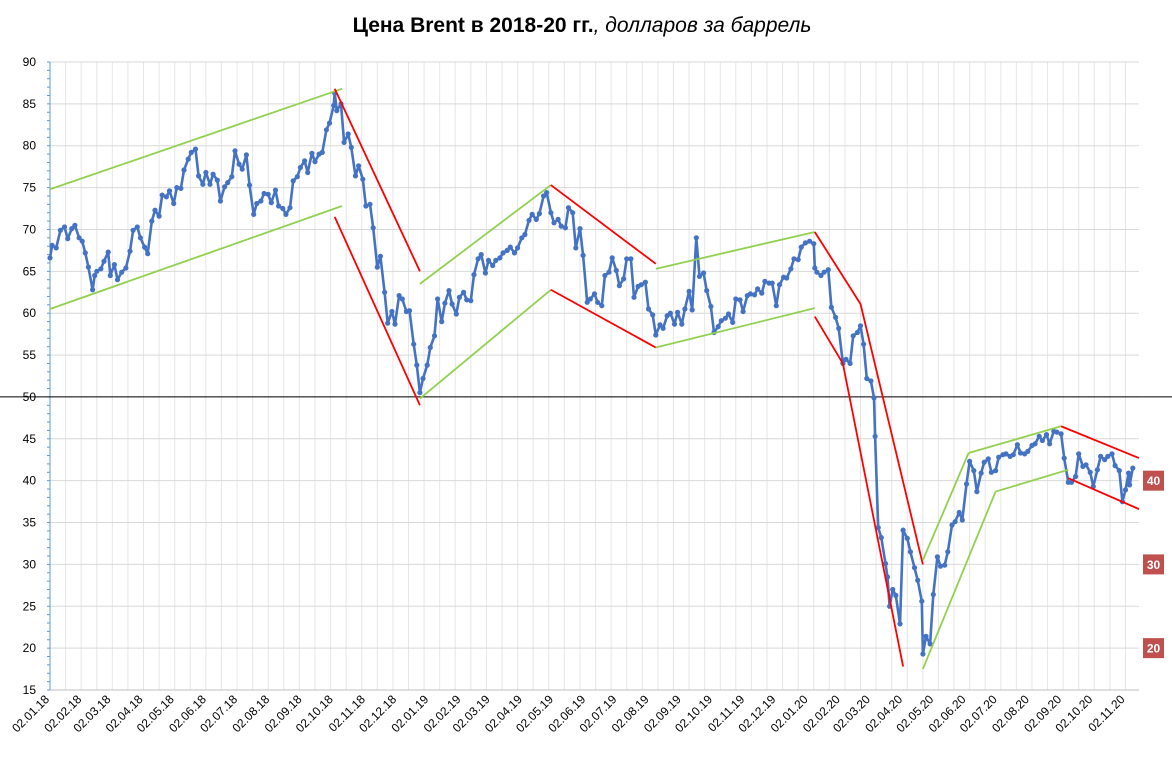 Image resolution: width=1172 pixels, height=763 pixels. I want to click on y-tick-label: 50, so click(30, 397).